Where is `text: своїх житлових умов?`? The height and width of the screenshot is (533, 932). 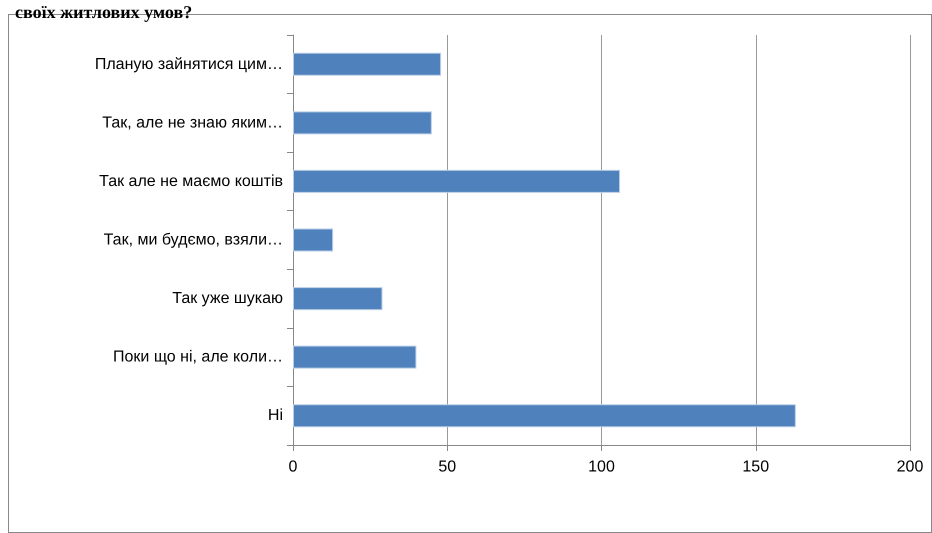 text: своїх житлових умов? is located at coordinates (103, 12).